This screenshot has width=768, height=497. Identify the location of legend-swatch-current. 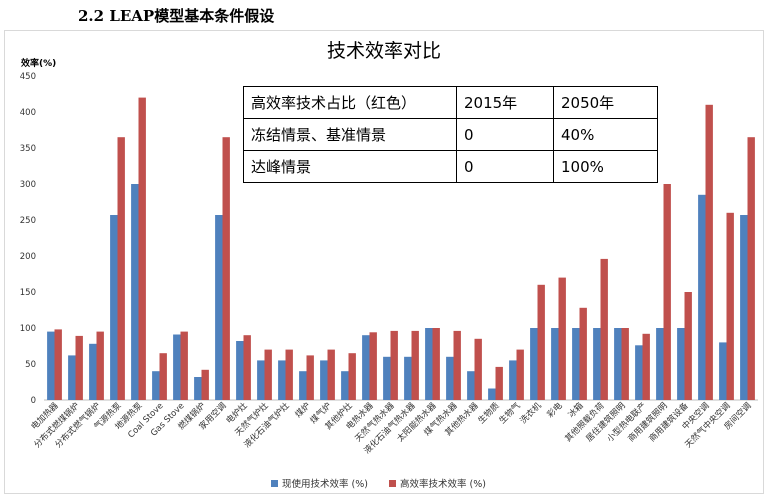
(274, 483).